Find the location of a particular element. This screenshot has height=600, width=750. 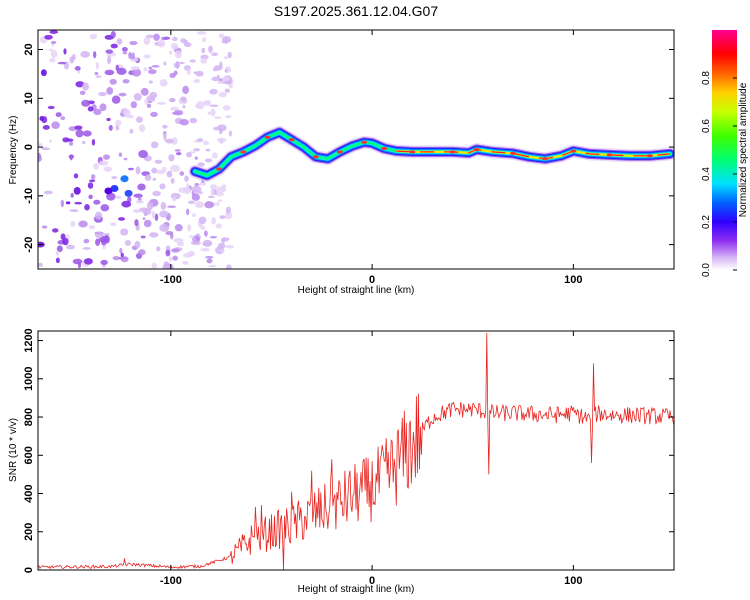

spectrogram-y-label: Frequency (Hz) is located at coordinates (13, 150).